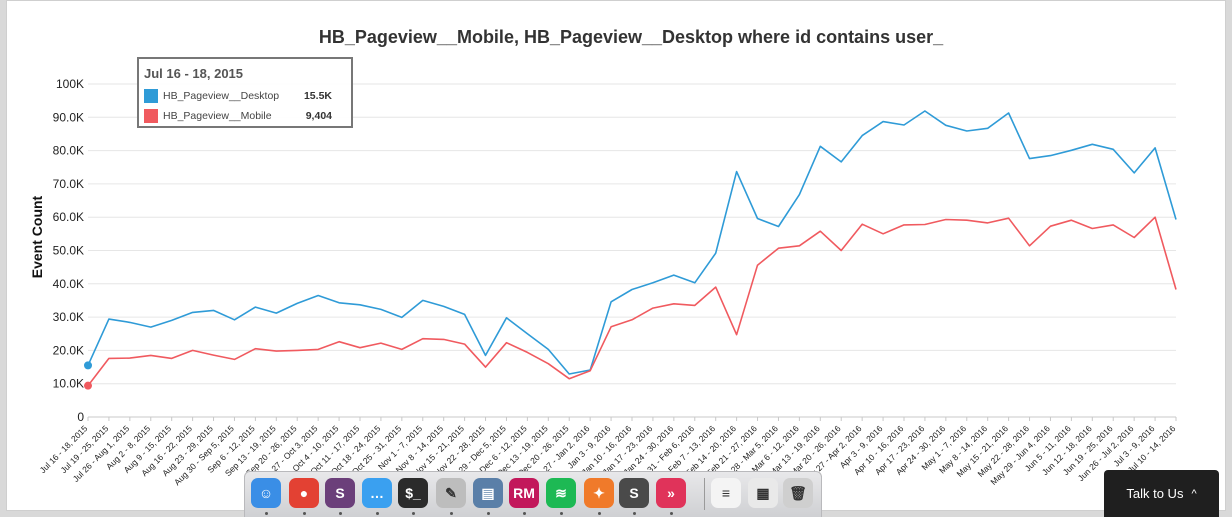 The width and height of the screenshot is (1232, 517). I want to click on postman-icon: ✦, so click(599, 493).